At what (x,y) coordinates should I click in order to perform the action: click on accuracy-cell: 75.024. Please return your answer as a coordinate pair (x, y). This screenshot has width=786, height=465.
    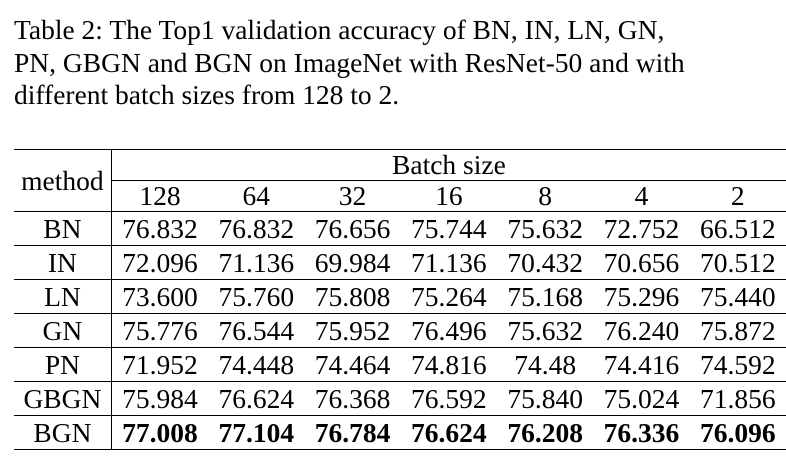
    Looking at the image, I should click on (641, 398).